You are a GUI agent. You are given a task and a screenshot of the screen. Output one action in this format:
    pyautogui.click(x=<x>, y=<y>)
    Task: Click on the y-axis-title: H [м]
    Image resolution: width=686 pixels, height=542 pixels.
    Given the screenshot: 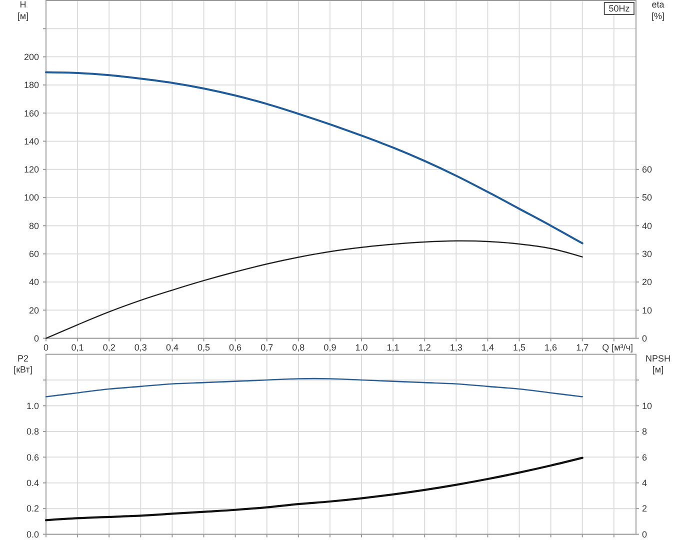 What is the action you would take?
    pyautogui.click(x=23, y=10)
    